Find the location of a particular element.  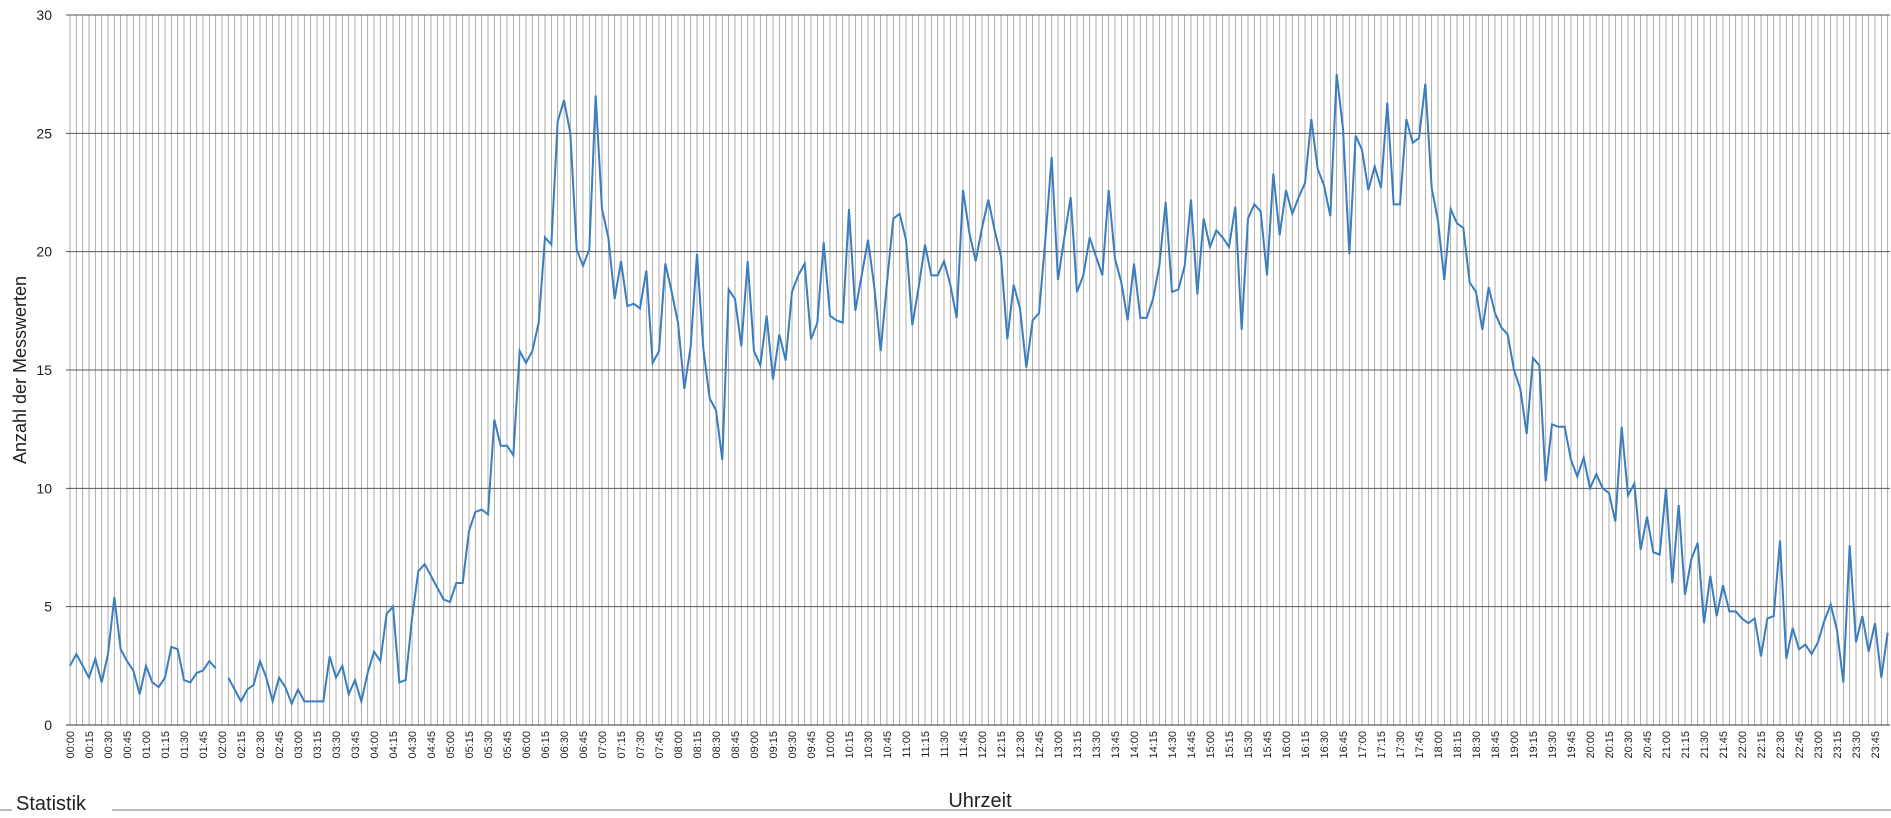

x-tick-label: 05:00 is located at coordinates (451, 745).